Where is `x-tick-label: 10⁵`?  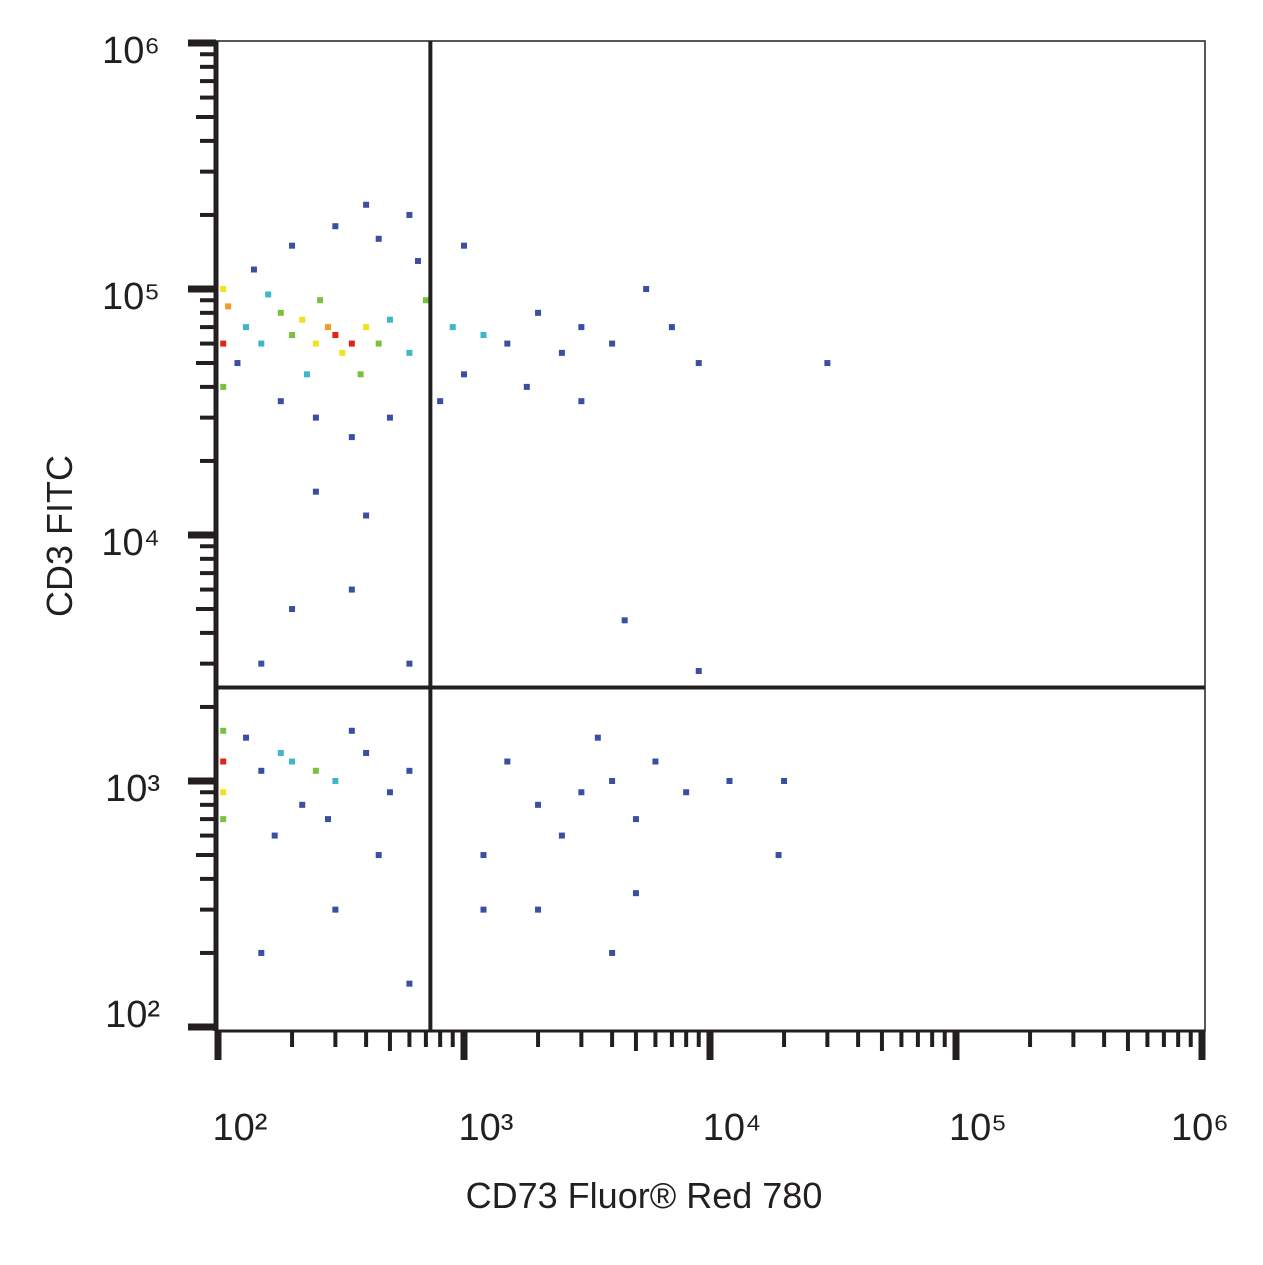 x-tick-label: 10⁵ is located at coordinates (978, 1128).